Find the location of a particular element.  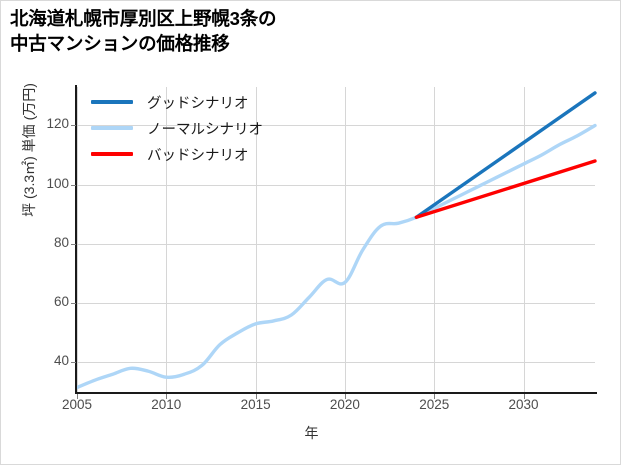

chart-title: 北海道札幌市厚別区上野幌3条の 中古マンションの価格推移 is located at coordinates (143, 31).